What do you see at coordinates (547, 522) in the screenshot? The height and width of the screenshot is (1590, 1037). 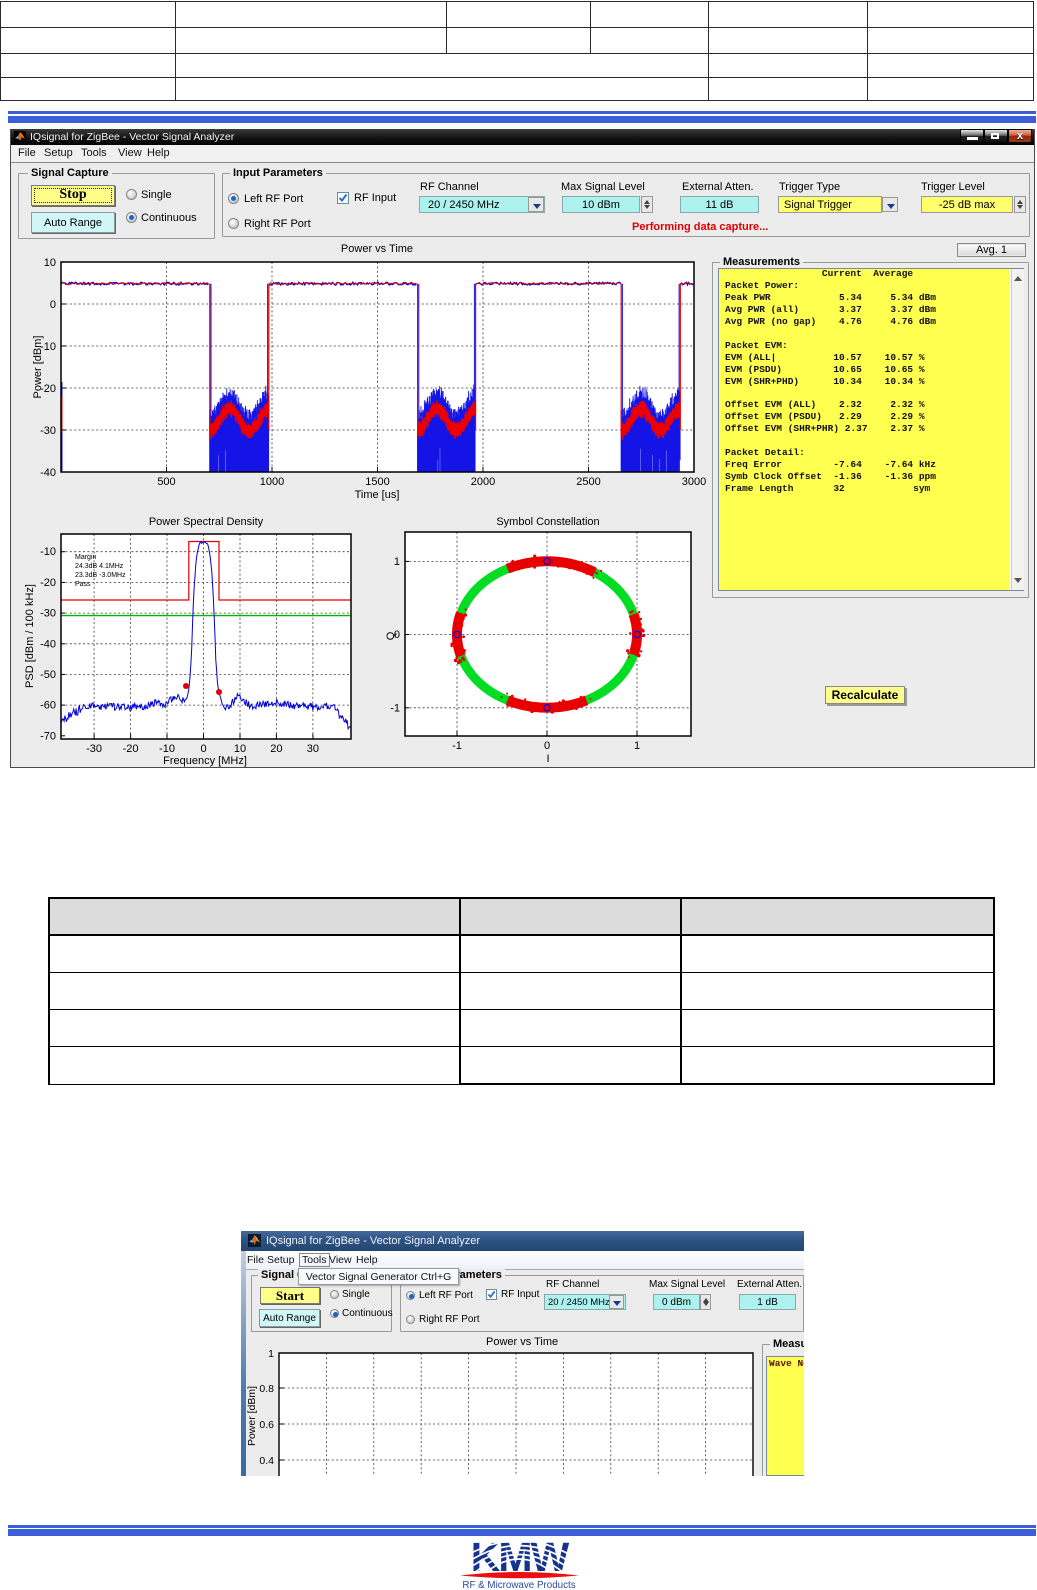 I see `svg-text: Symbol Constellation` at bounding box center [547, 522].